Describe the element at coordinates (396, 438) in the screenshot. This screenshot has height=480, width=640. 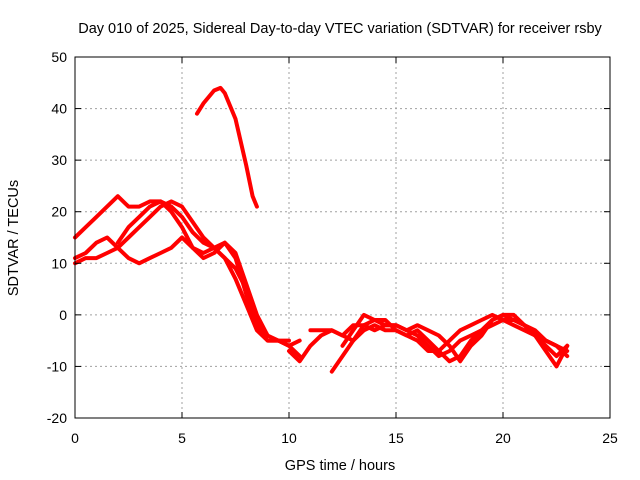
I see `x-tick-label: 15` at that location.